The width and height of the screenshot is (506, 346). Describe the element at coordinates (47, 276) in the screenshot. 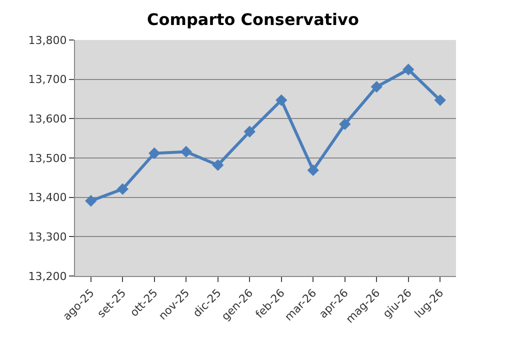

I see `y-tick-label: 13,200` at that location.